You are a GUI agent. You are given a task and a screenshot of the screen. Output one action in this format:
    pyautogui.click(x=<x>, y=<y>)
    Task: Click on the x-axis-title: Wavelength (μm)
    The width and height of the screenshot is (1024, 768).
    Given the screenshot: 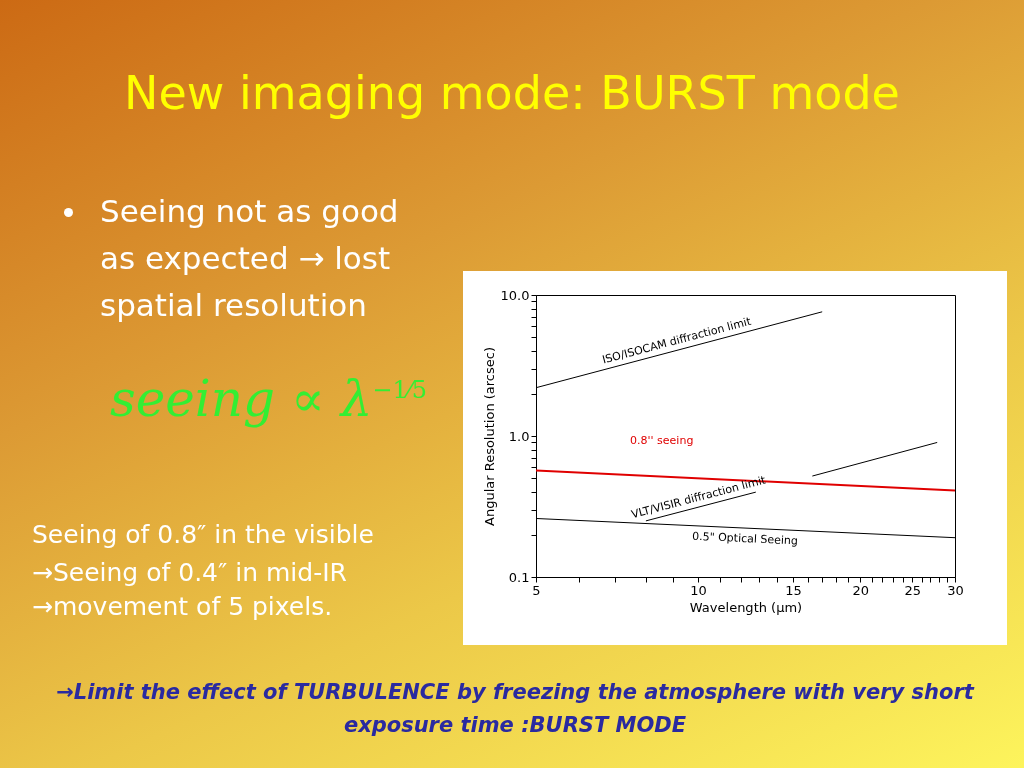 What is the action you would take?
    pyautogui.click(x=746, y=607)
    